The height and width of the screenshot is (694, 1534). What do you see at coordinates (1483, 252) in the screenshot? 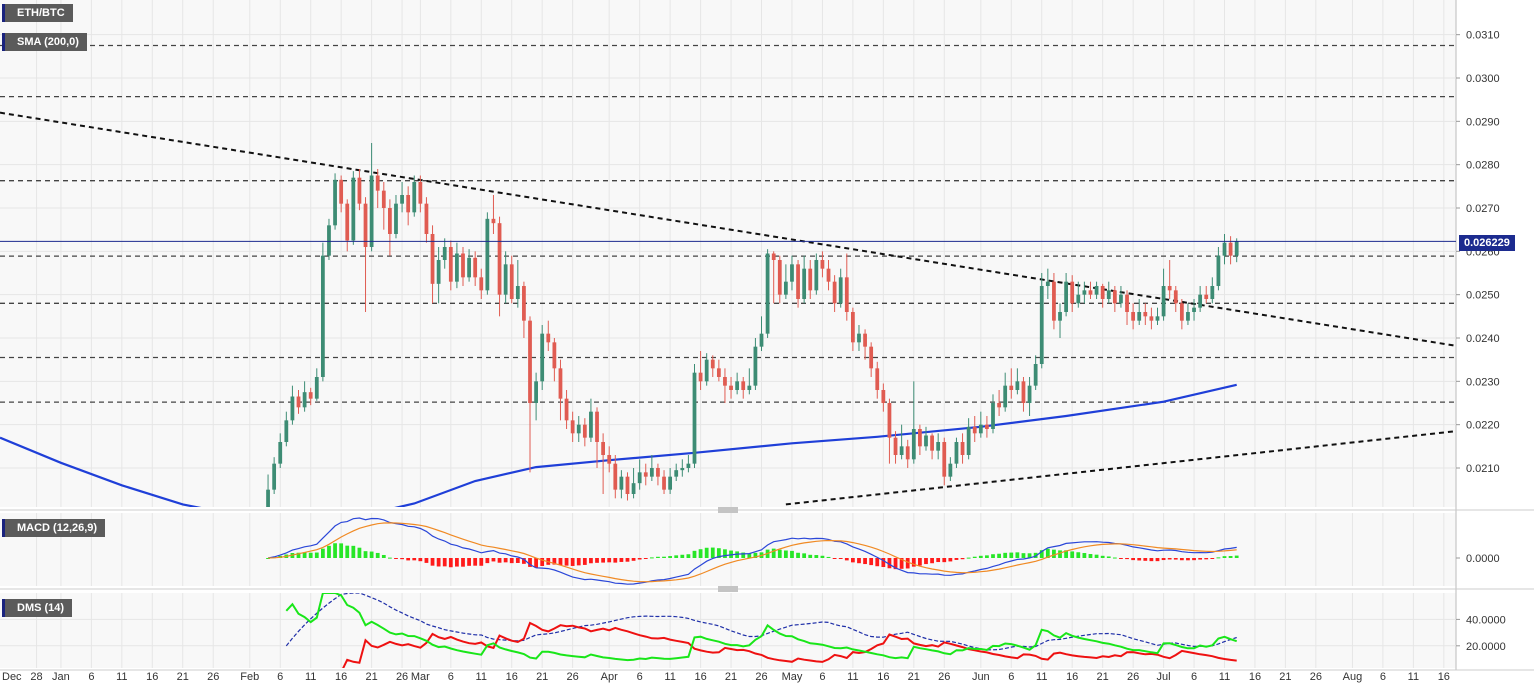
I see `y-tick-label: 0.0260` at bounding box center [1483, 252].